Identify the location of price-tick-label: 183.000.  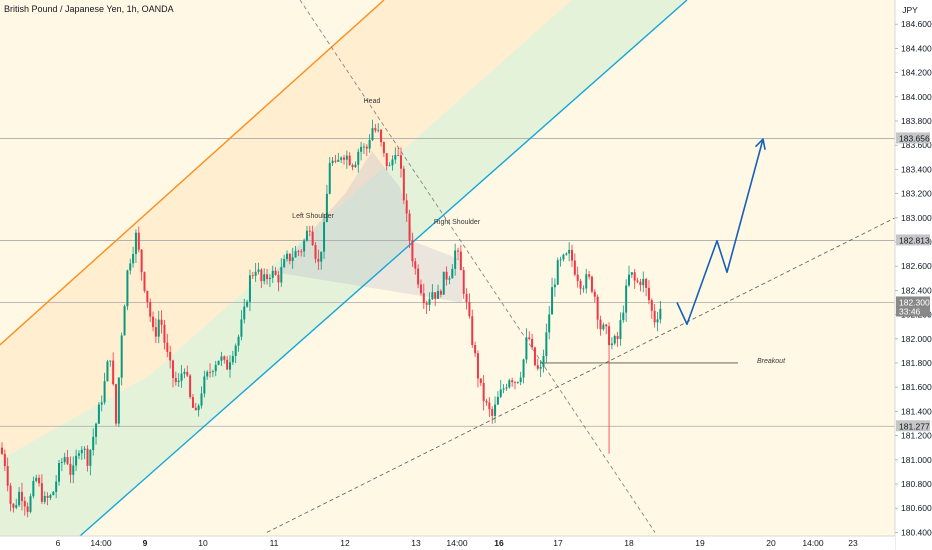
(916, 218).